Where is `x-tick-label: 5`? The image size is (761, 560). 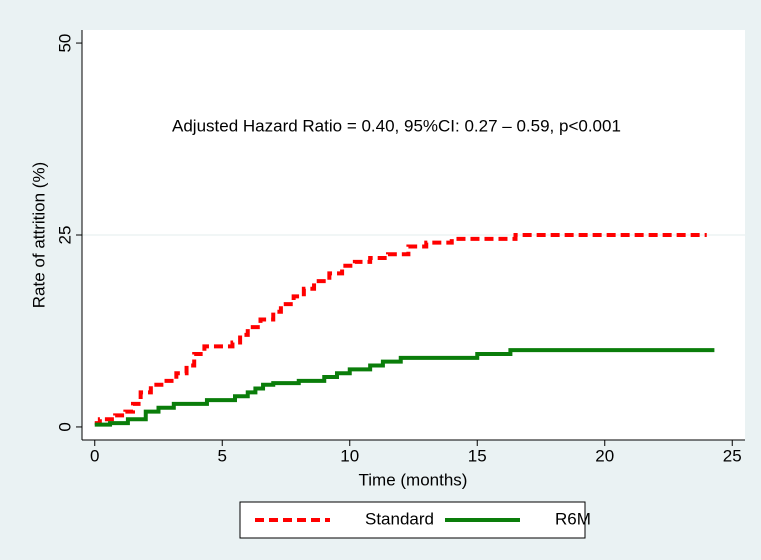
x-tick-label: 5 is located at coordinates (222, 455).